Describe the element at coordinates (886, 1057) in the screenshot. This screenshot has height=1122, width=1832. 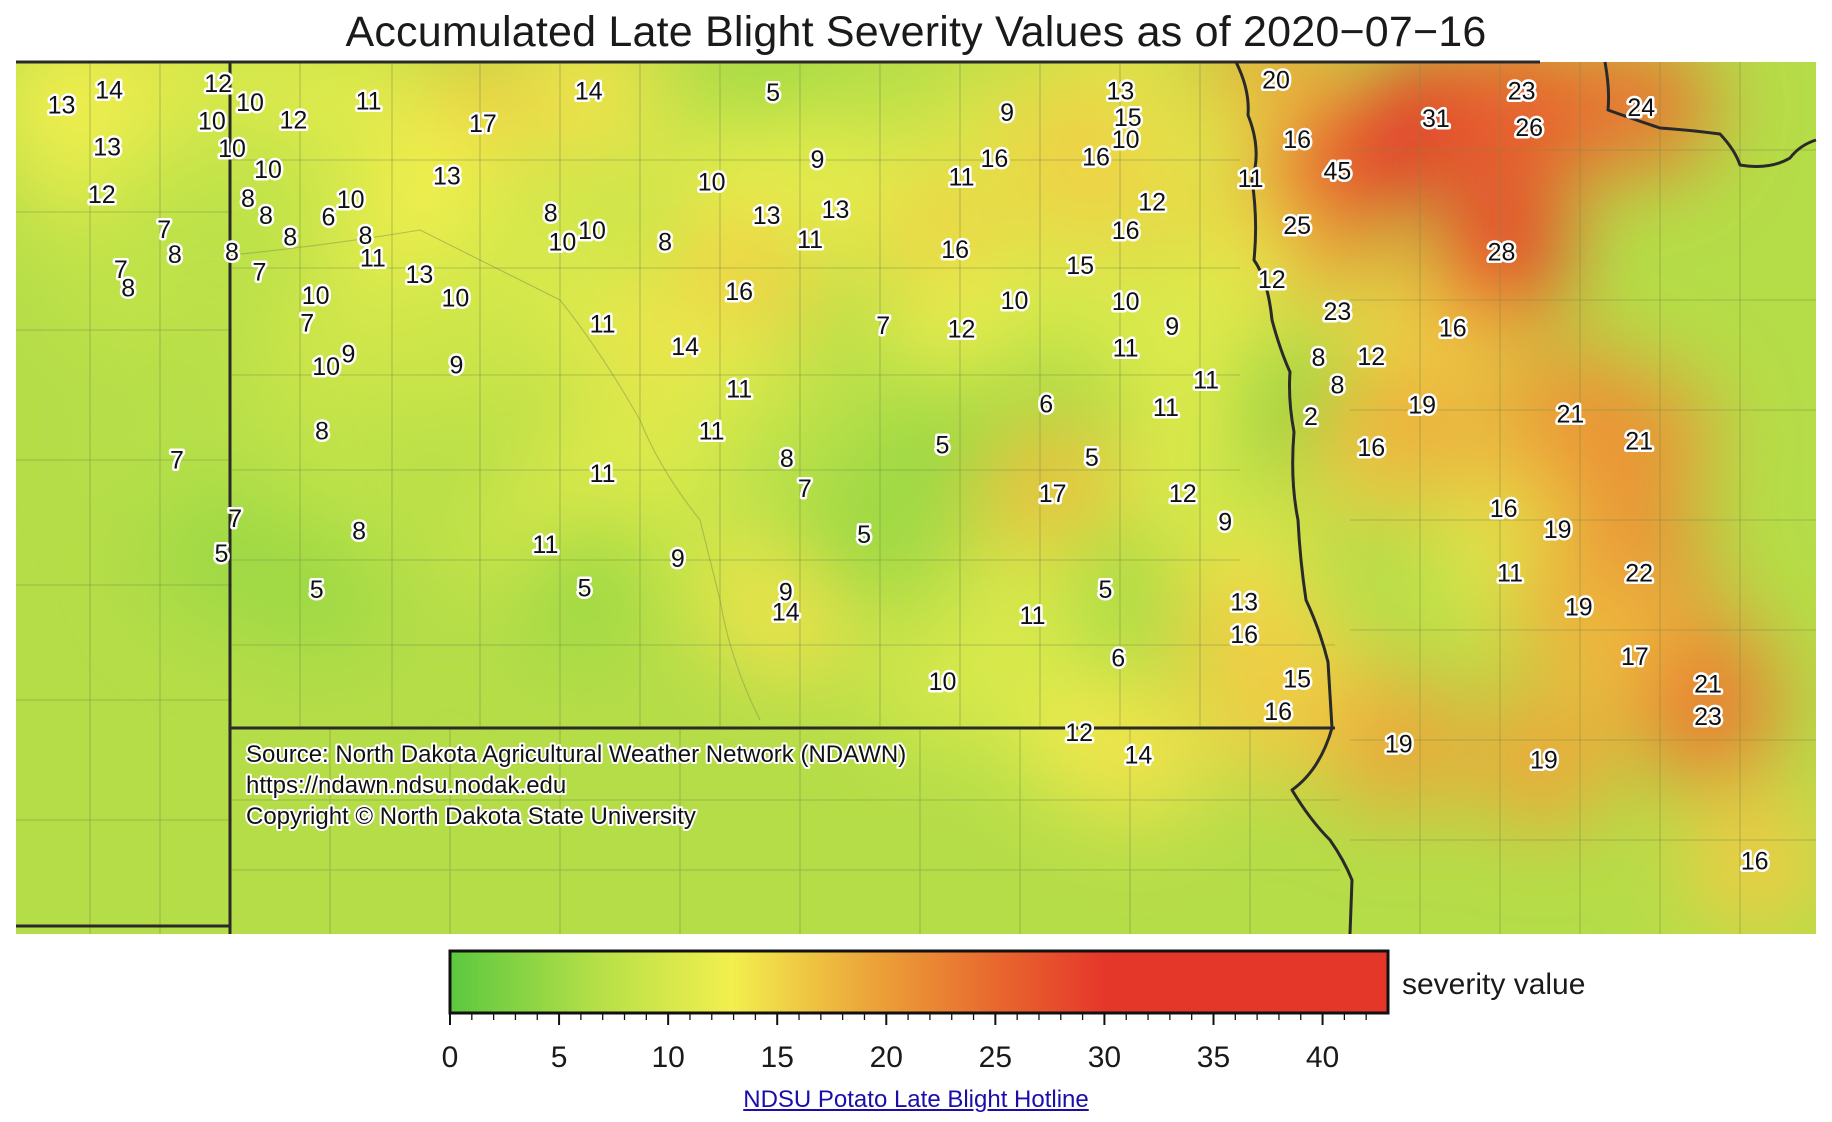
I see `legend-tick-label: 20` at that location.